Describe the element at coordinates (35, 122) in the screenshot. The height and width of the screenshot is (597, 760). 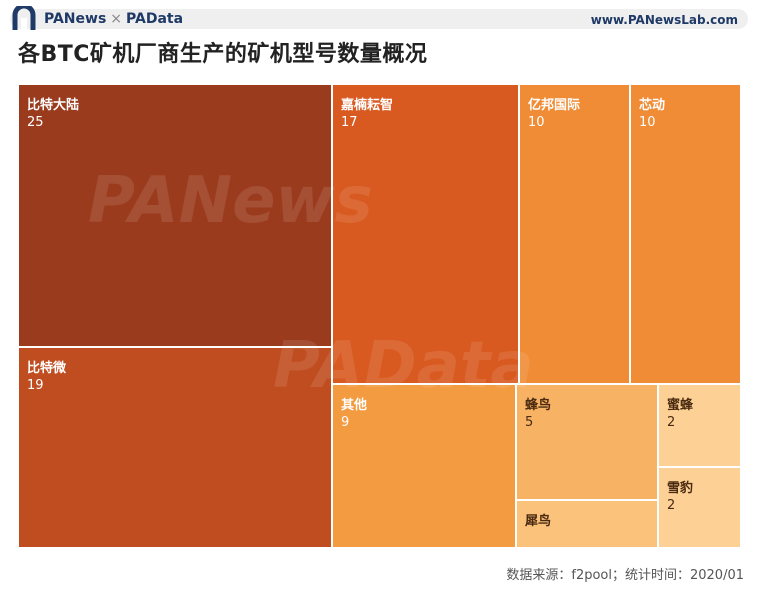
I see `tile-value: 25` at that location.